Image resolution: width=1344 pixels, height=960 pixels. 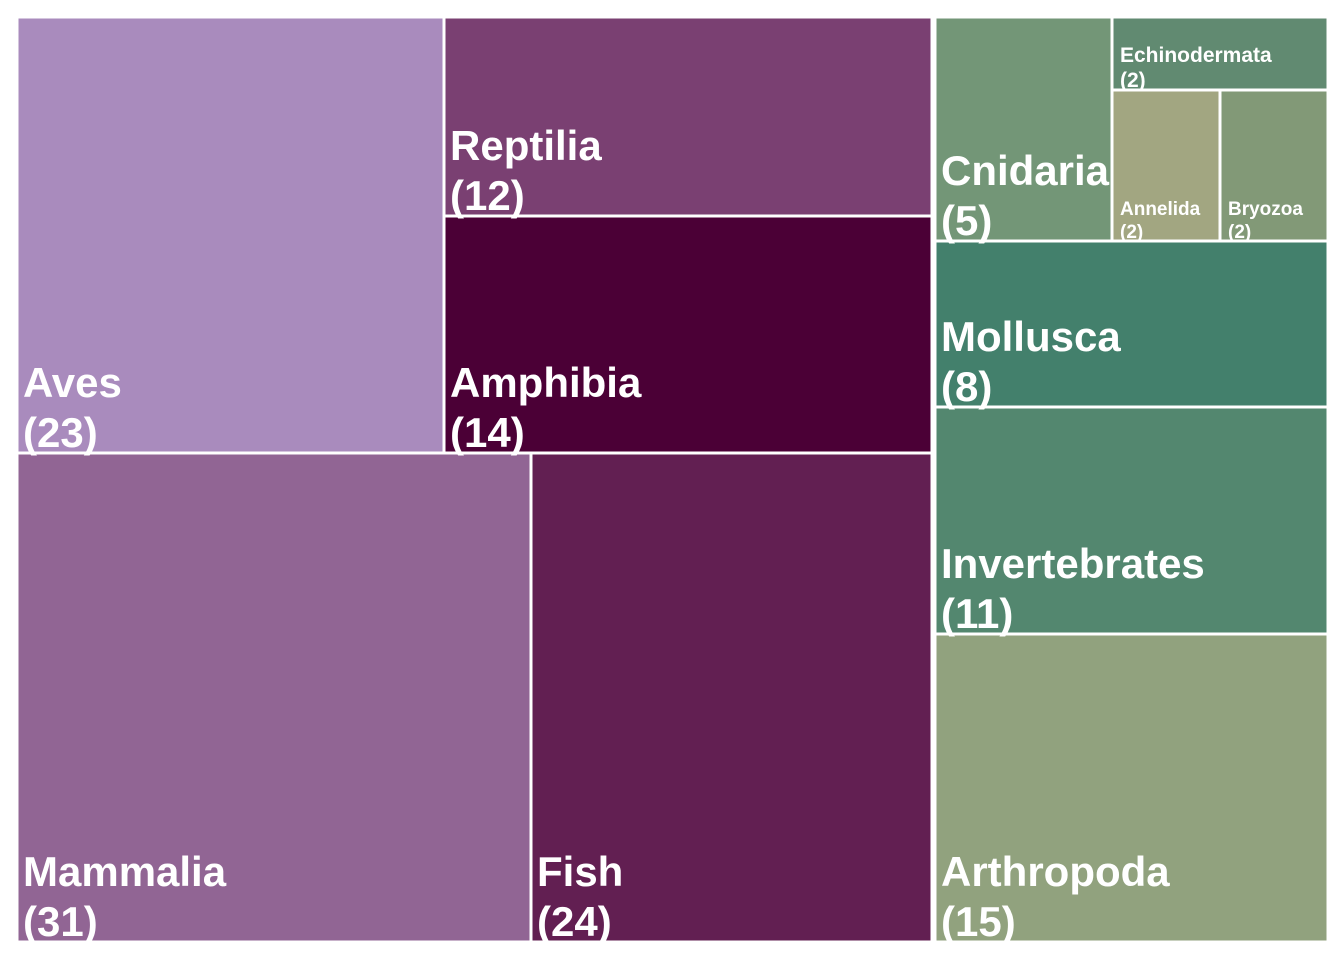 What do you see at coordinates (978, 921) in the screenshot?
I see `tile-count-arthropoda: (15)` at bounding box center [978, 921].